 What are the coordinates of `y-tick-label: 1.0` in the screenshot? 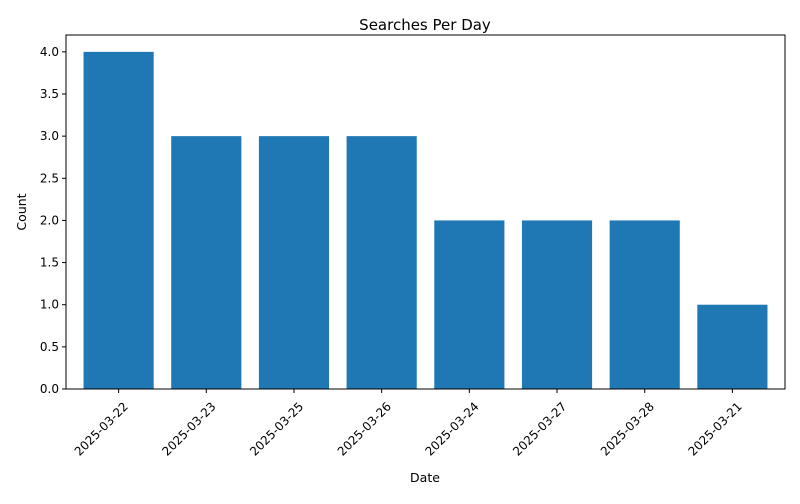 It's located at (49, 305).